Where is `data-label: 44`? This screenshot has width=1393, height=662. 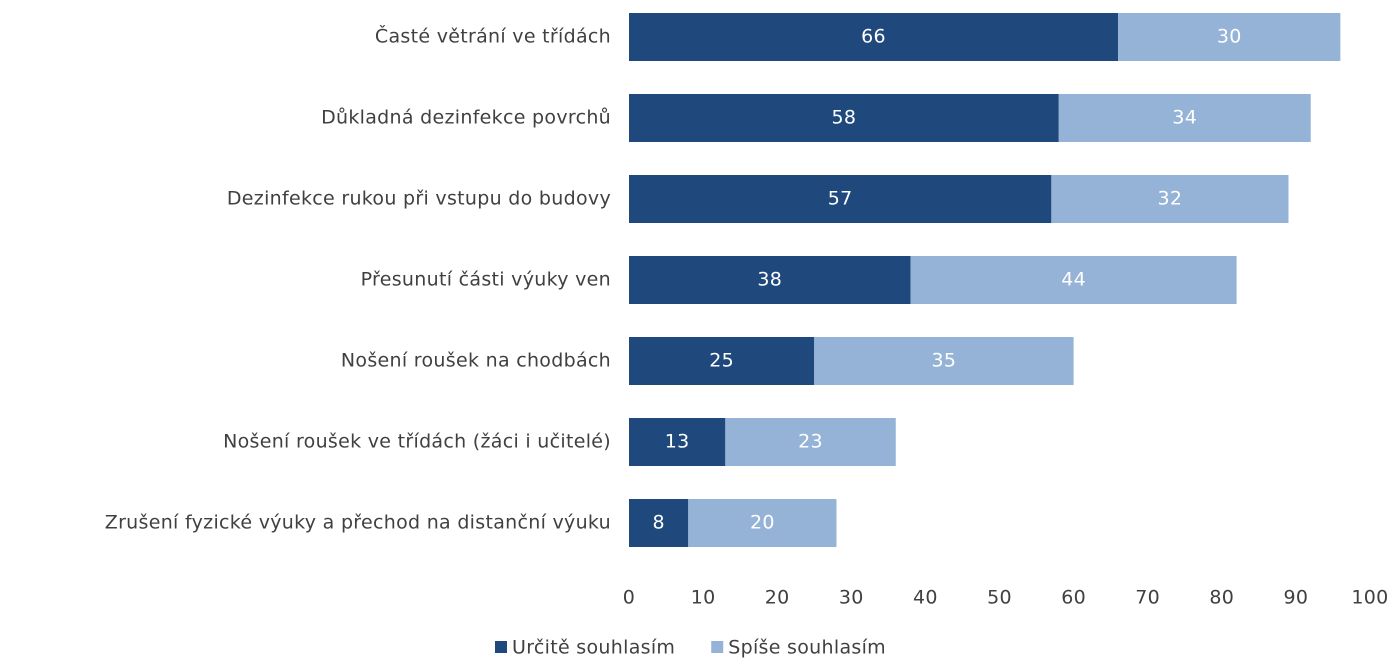
data-label: 44 is located at coordinates (1073, 280).